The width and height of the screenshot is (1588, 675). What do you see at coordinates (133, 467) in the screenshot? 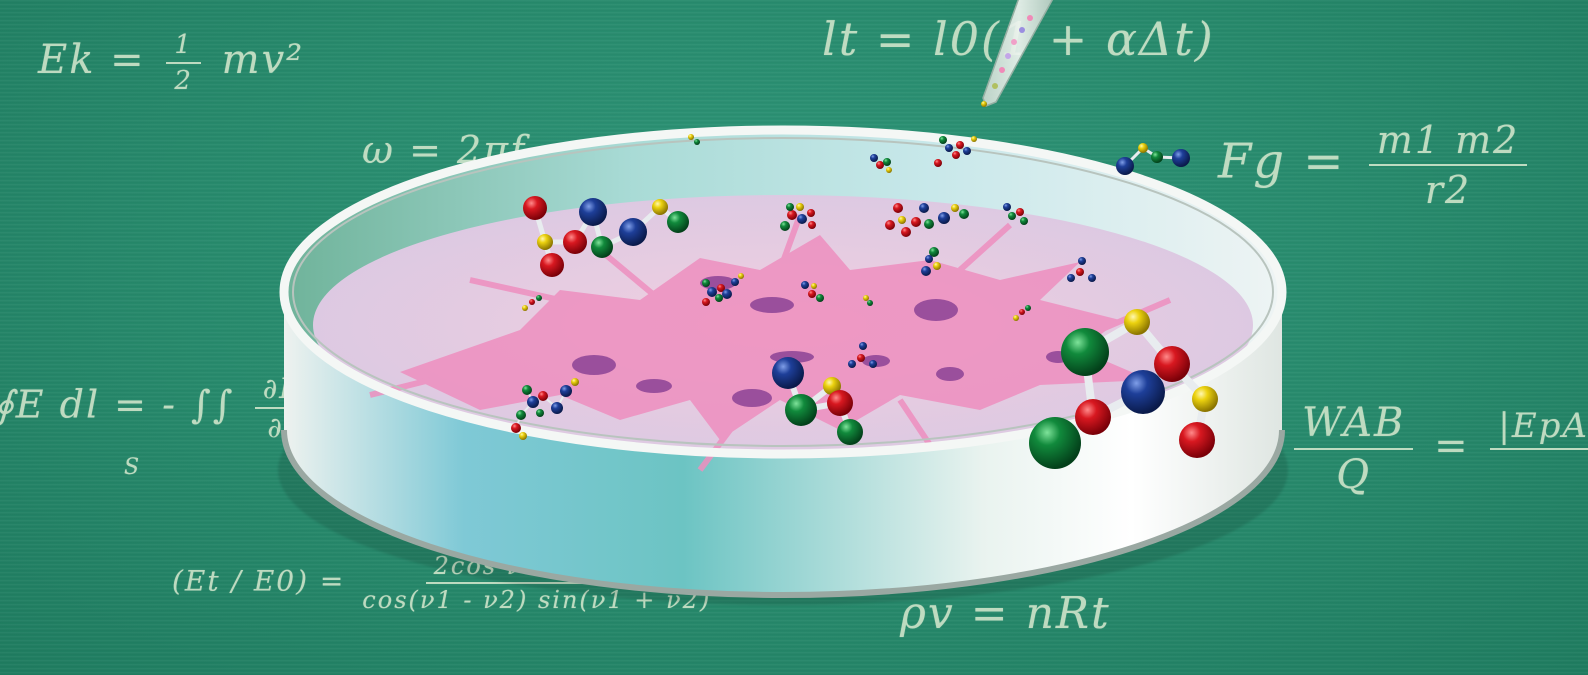
I see `faraday-surface-label: S` at bounding box center [133, 467].